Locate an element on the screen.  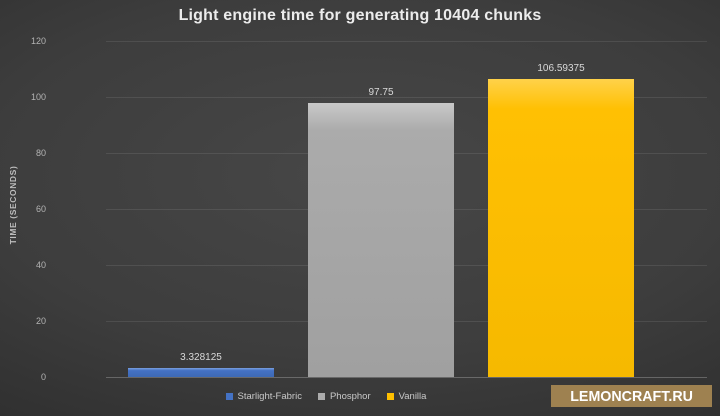
y-tick-label-120: 120 is located at coordinates (38, 41).